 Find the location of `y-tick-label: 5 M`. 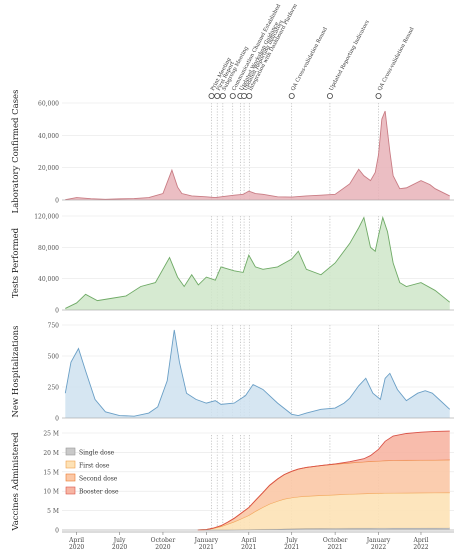

y-tick-label: 5 M is located at coordinates (53, 511).